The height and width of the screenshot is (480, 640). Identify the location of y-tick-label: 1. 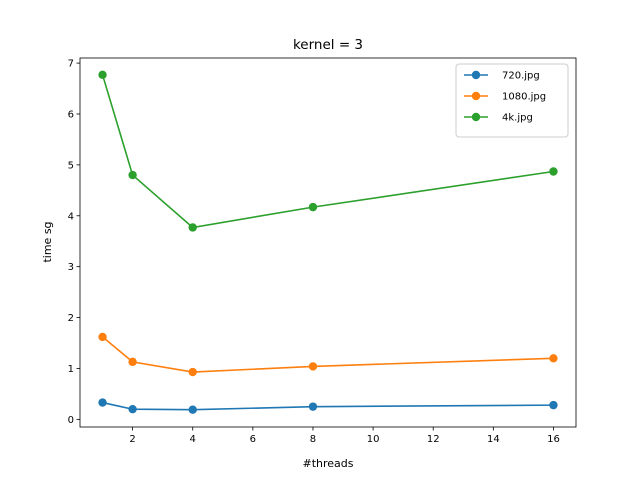
(71, 369).